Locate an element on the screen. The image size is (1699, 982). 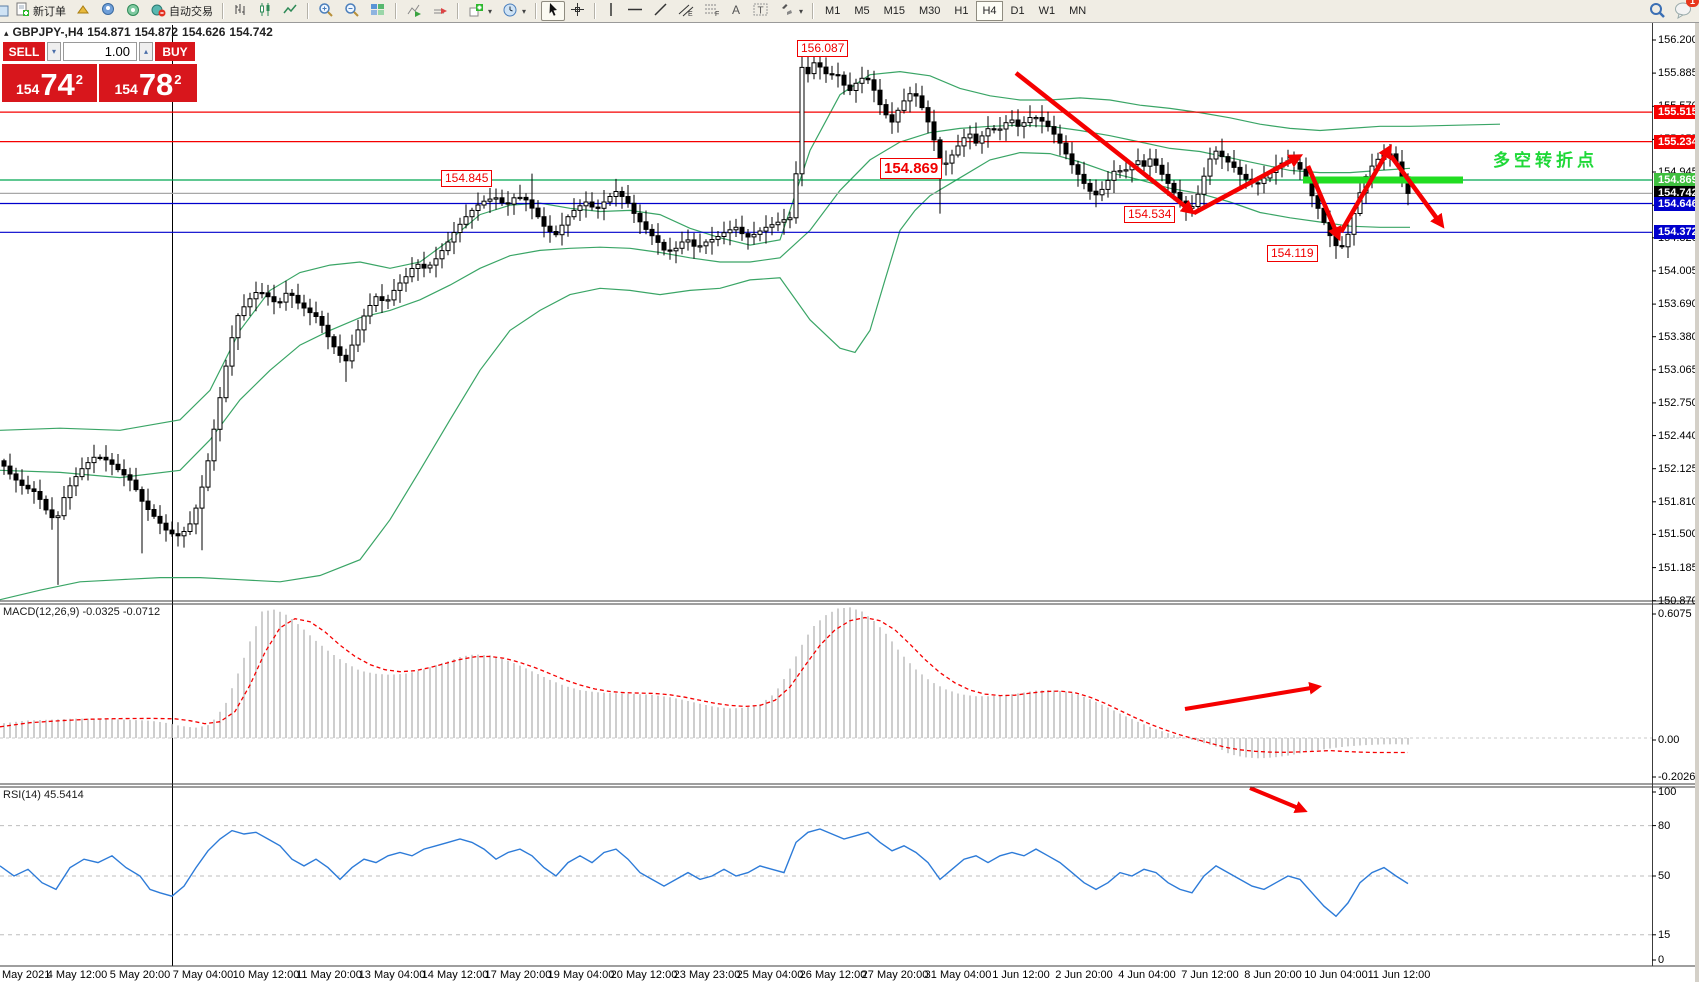
autotrade-label: 自动交易 is located at coordinates (191, 12).